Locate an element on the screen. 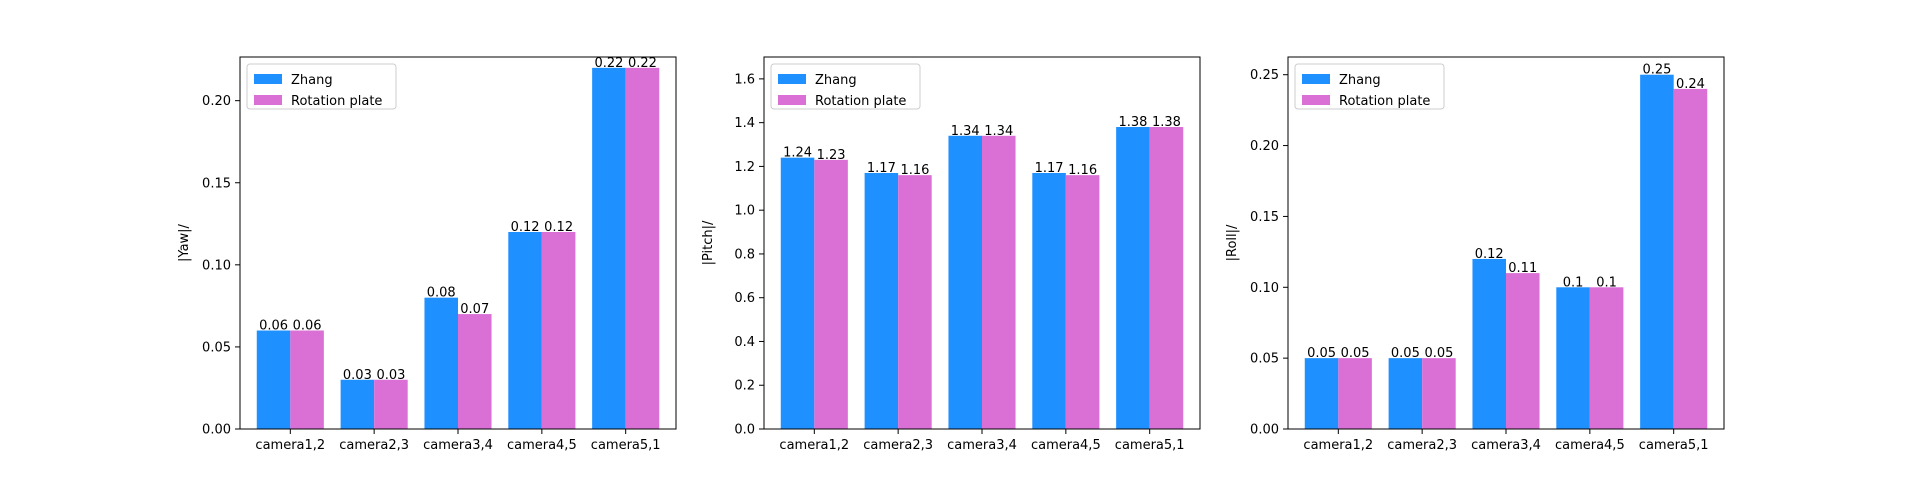 The width and height of the screenshot is (1912, 480). data-label: 0.25 is located at coordinates (1656, 70).